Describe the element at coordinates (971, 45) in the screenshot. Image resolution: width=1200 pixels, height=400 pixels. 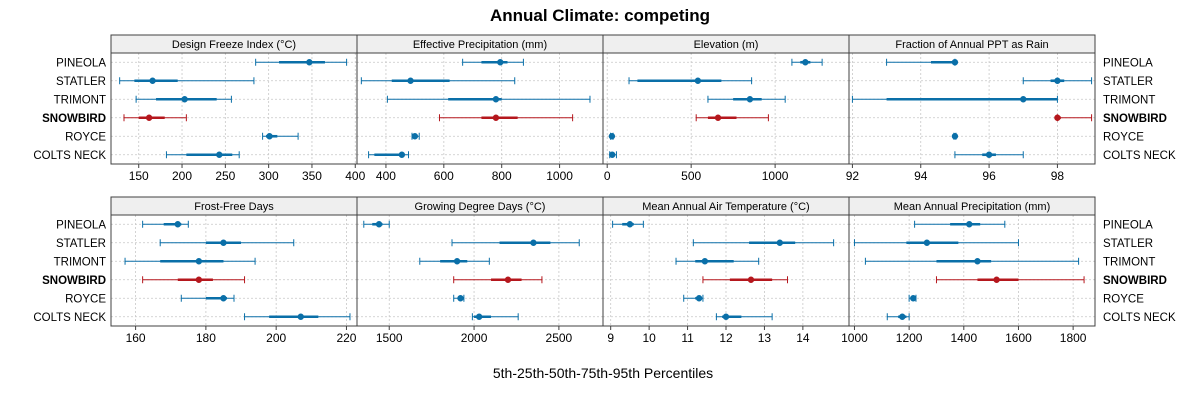
I see `panel-title: Fraction of Annual PPT as Rain` at that location.